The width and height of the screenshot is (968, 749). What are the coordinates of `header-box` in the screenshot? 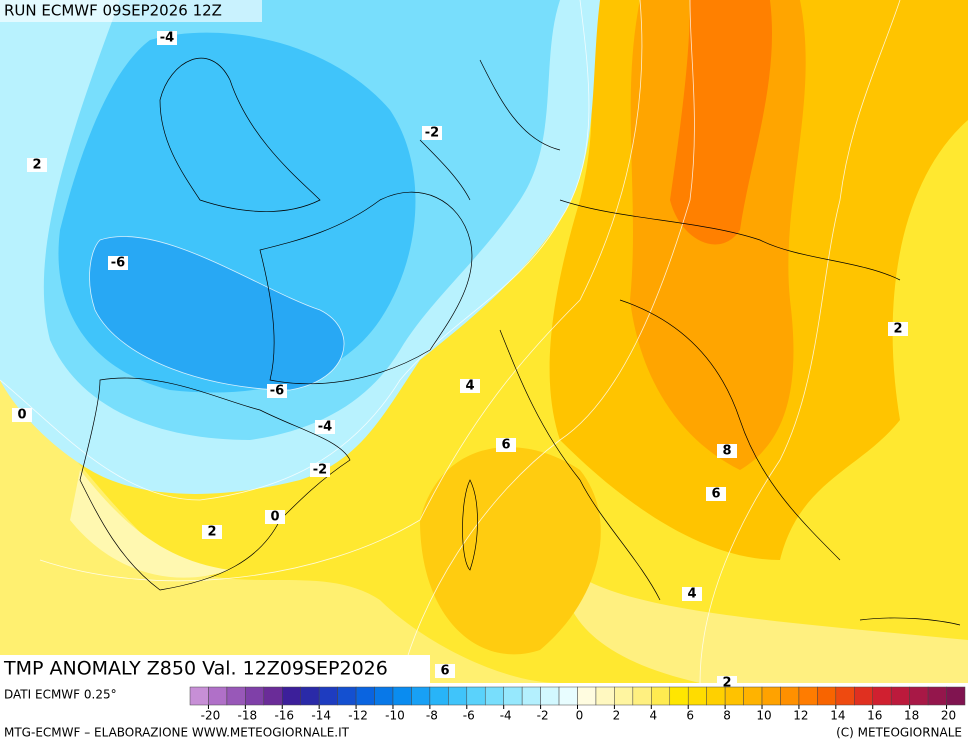 It's located at (131, 11).